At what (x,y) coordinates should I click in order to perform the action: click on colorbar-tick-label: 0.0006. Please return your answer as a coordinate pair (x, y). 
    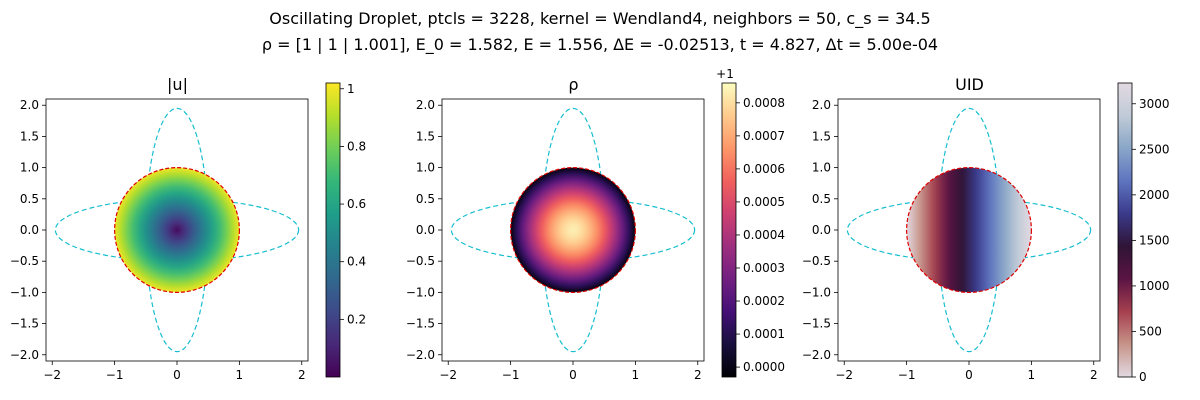
    Looking at the image, I should click on (764, 169).